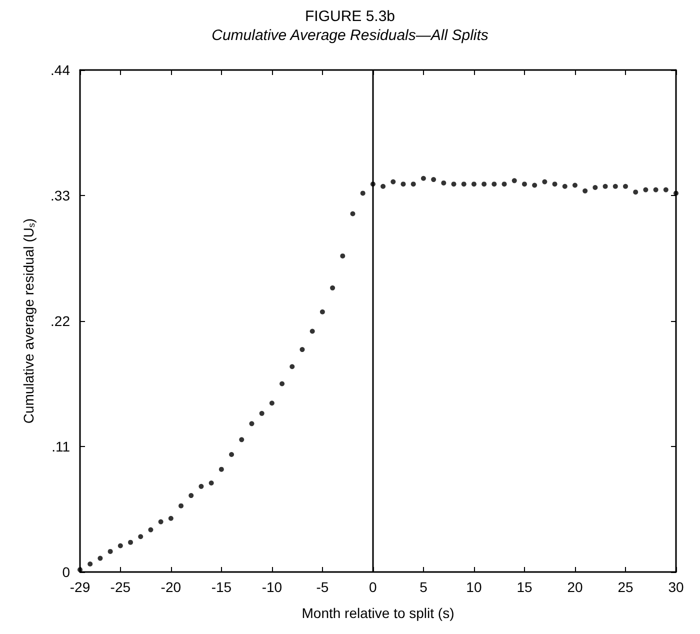 The width and height of the screenshot is (700, 634). Describe the element at coordinates (474, 587) in the screenshot. I see `x-tick-label: 10` at that location.